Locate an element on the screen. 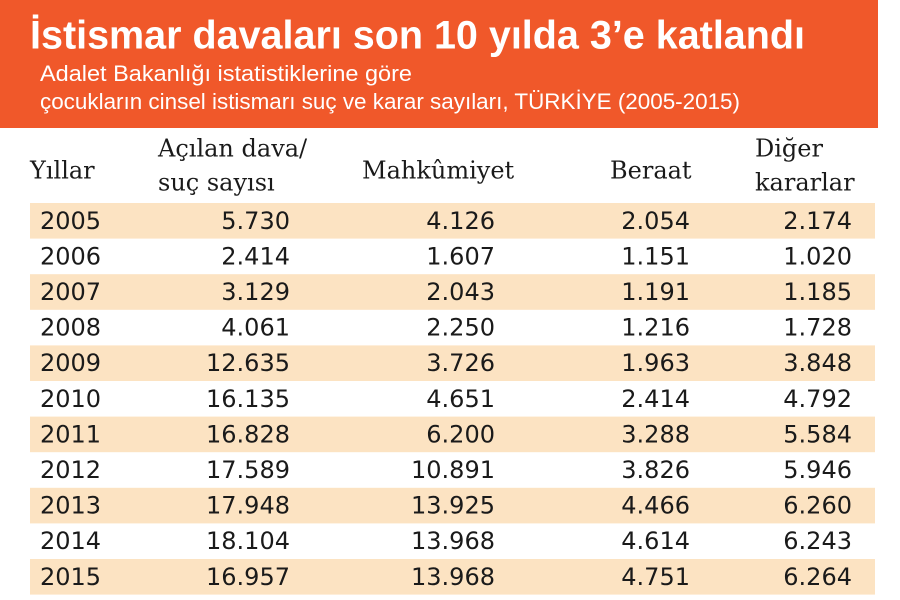 This screenshot has height=600, width=900. number-cell: 1.191 is located at coordinates (655, 292).